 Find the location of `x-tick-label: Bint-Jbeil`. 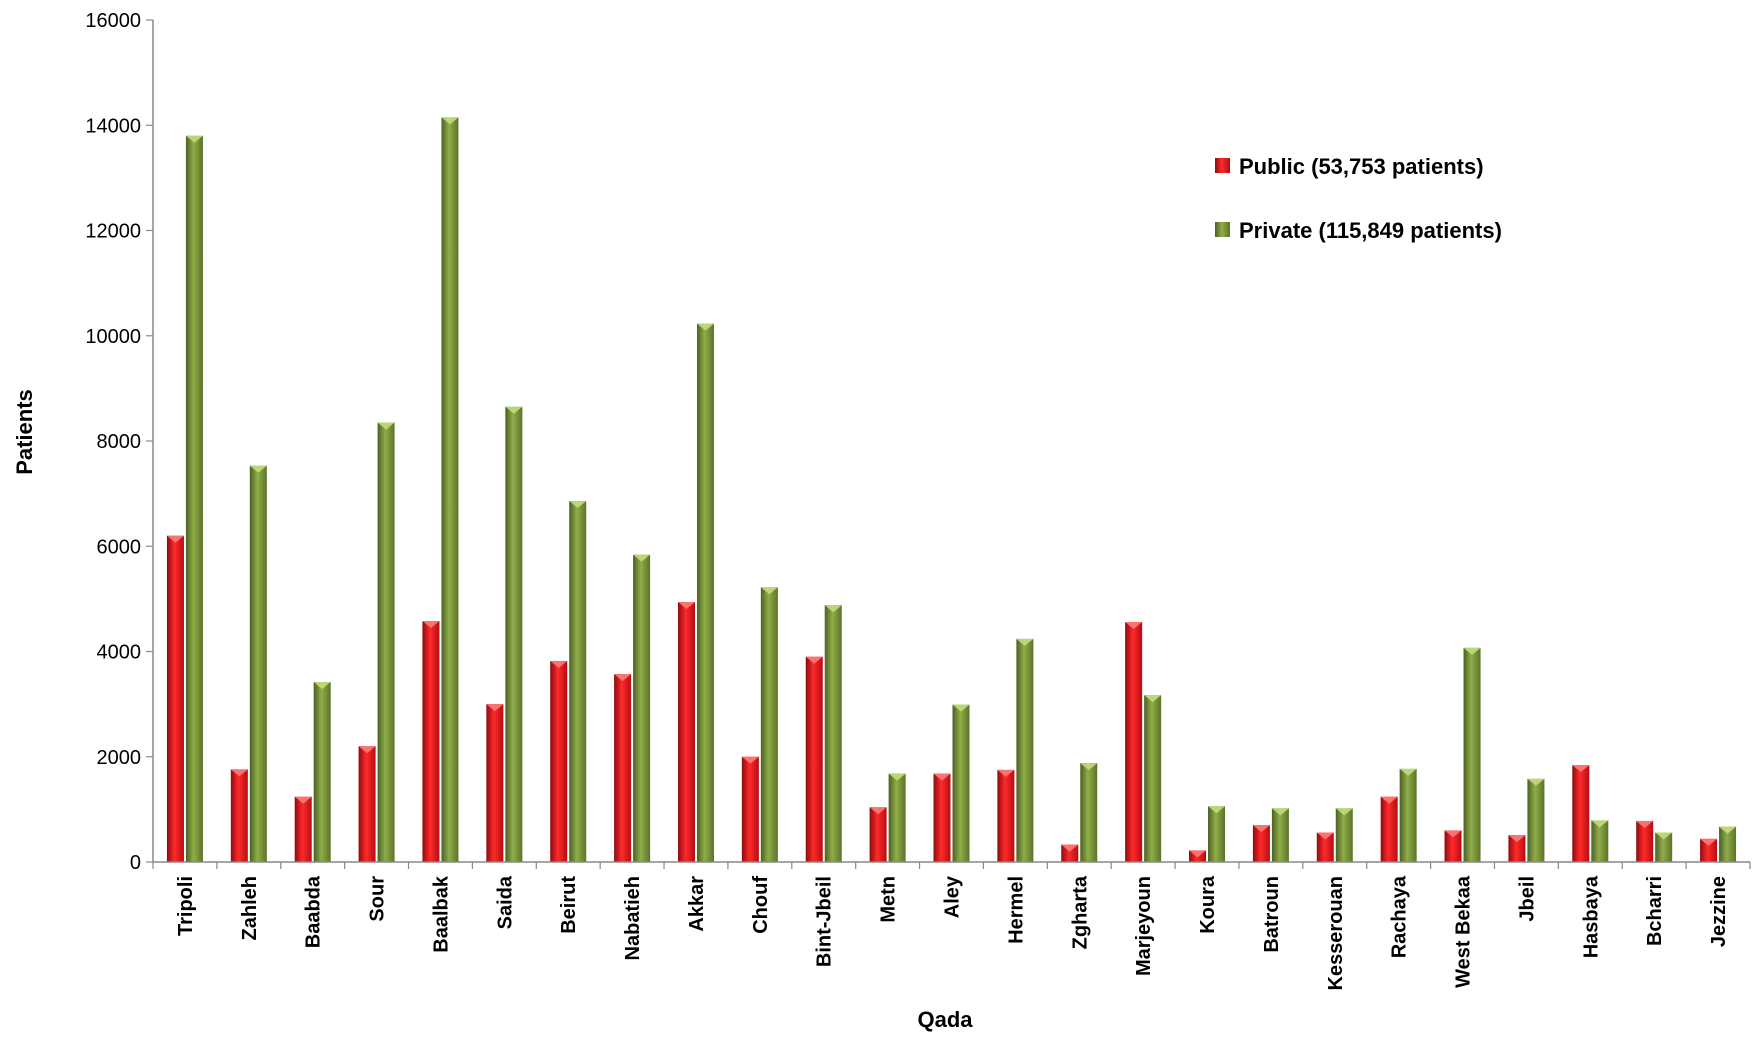

x-tick-label: Bint-Jbeil is located at coordinates (825, 921).